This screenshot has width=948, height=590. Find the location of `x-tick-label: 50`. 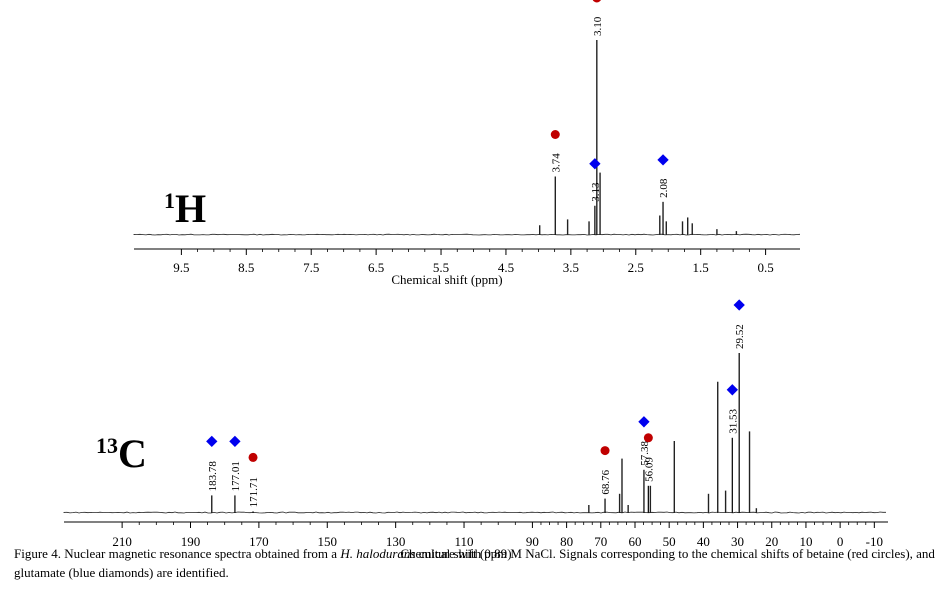

x-tick-label: 50 is located at coordinates (669, 541).